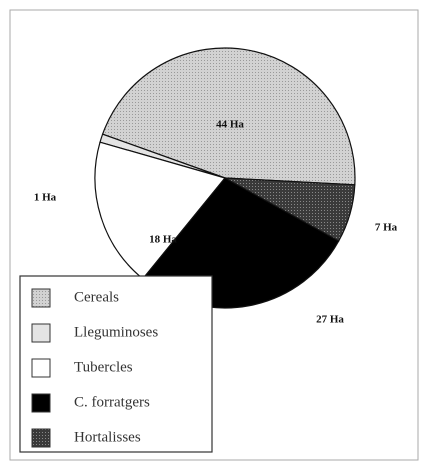 The image size is (431, 467). I want to click on data-label: 27 Ha, so click(330, 320).